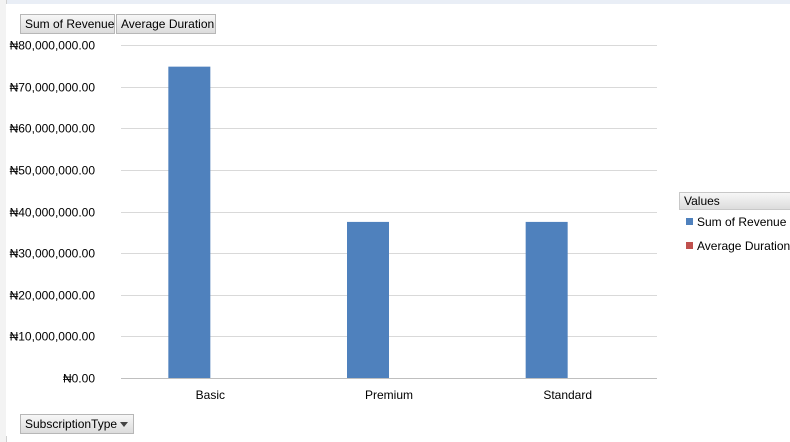  Describe the element at coordinates (53, 213) in the screenshot. I see `y-tick-label: ₦40,000,000.00` at that location.